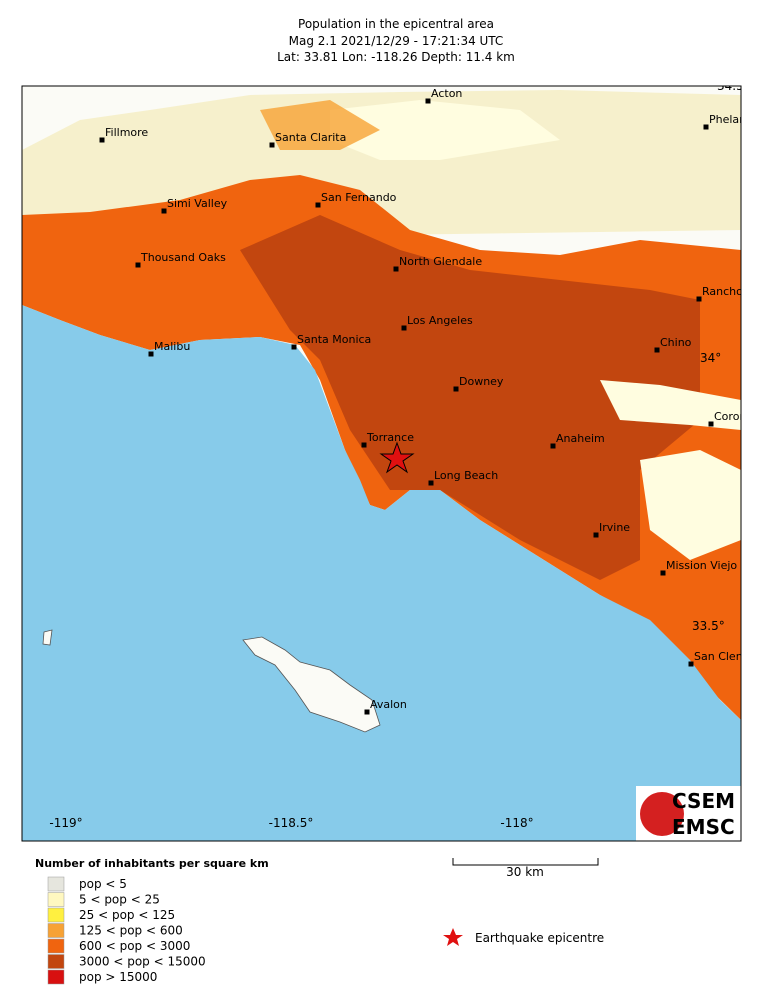  Describe the element at coordinates (126, 132) in the screenshot. I see `city-label: Fillmore` at that location.